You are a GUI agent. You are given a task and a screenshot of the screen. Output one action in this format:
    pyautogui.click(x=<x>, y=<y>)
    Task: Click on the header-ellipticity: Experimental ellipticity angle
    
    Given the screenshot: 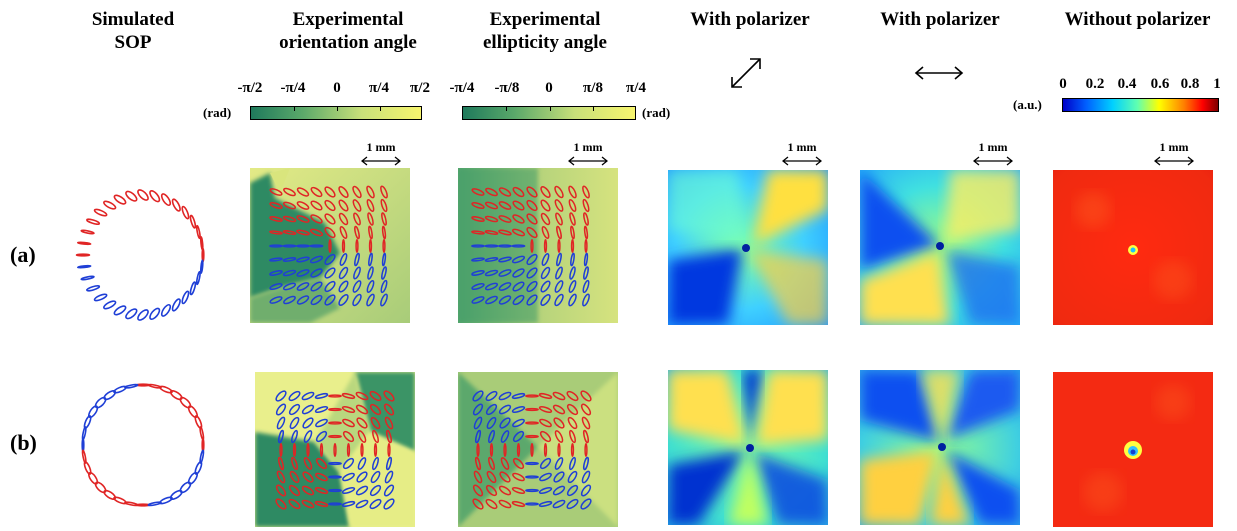 What is the action you would take?
    pyautogui.click(x=545, y=31)
    